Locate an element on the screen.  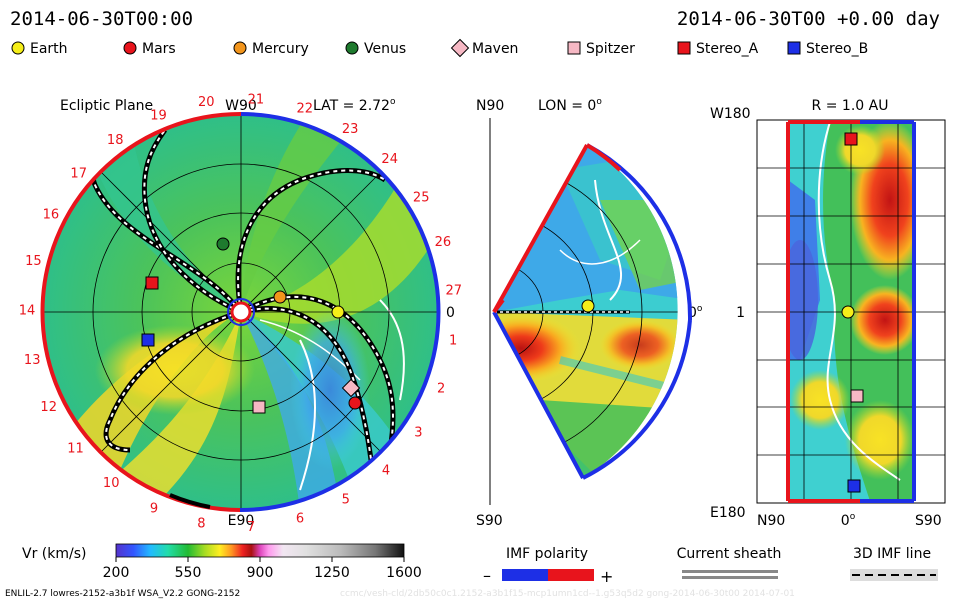
colorbar-tick-label: 200 is located at coordinates (116, 573).